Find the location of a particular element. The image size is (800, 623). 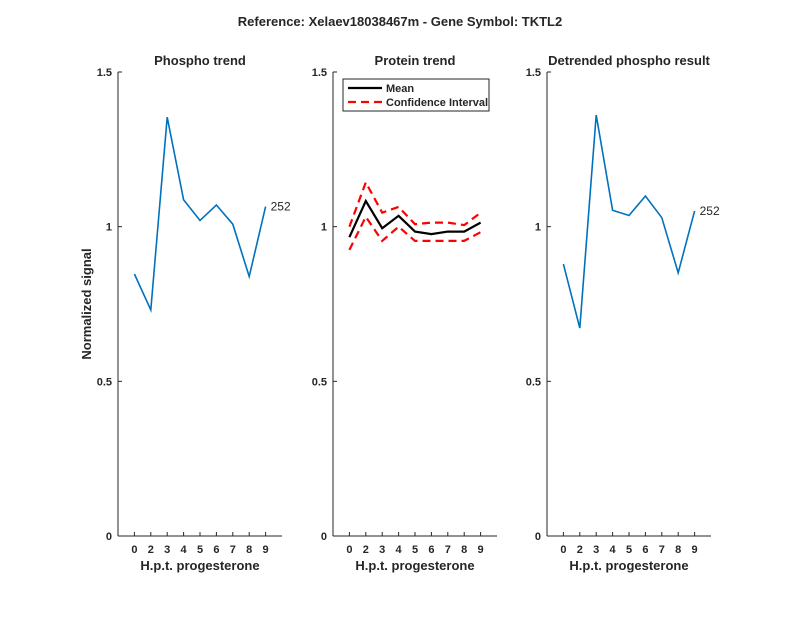

legend-entry: Mean is located at coordinates (400, 89).